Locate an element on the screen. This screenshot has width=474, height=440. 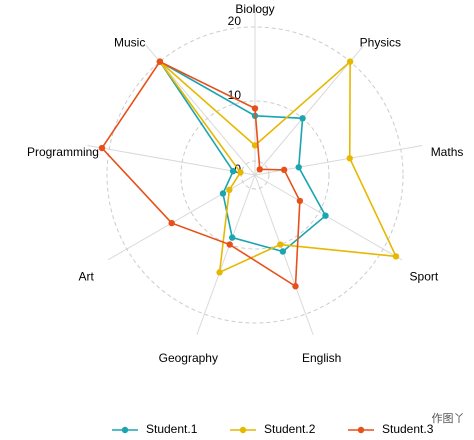
watermark: 作图丫 is located at coordinates (448, 418).